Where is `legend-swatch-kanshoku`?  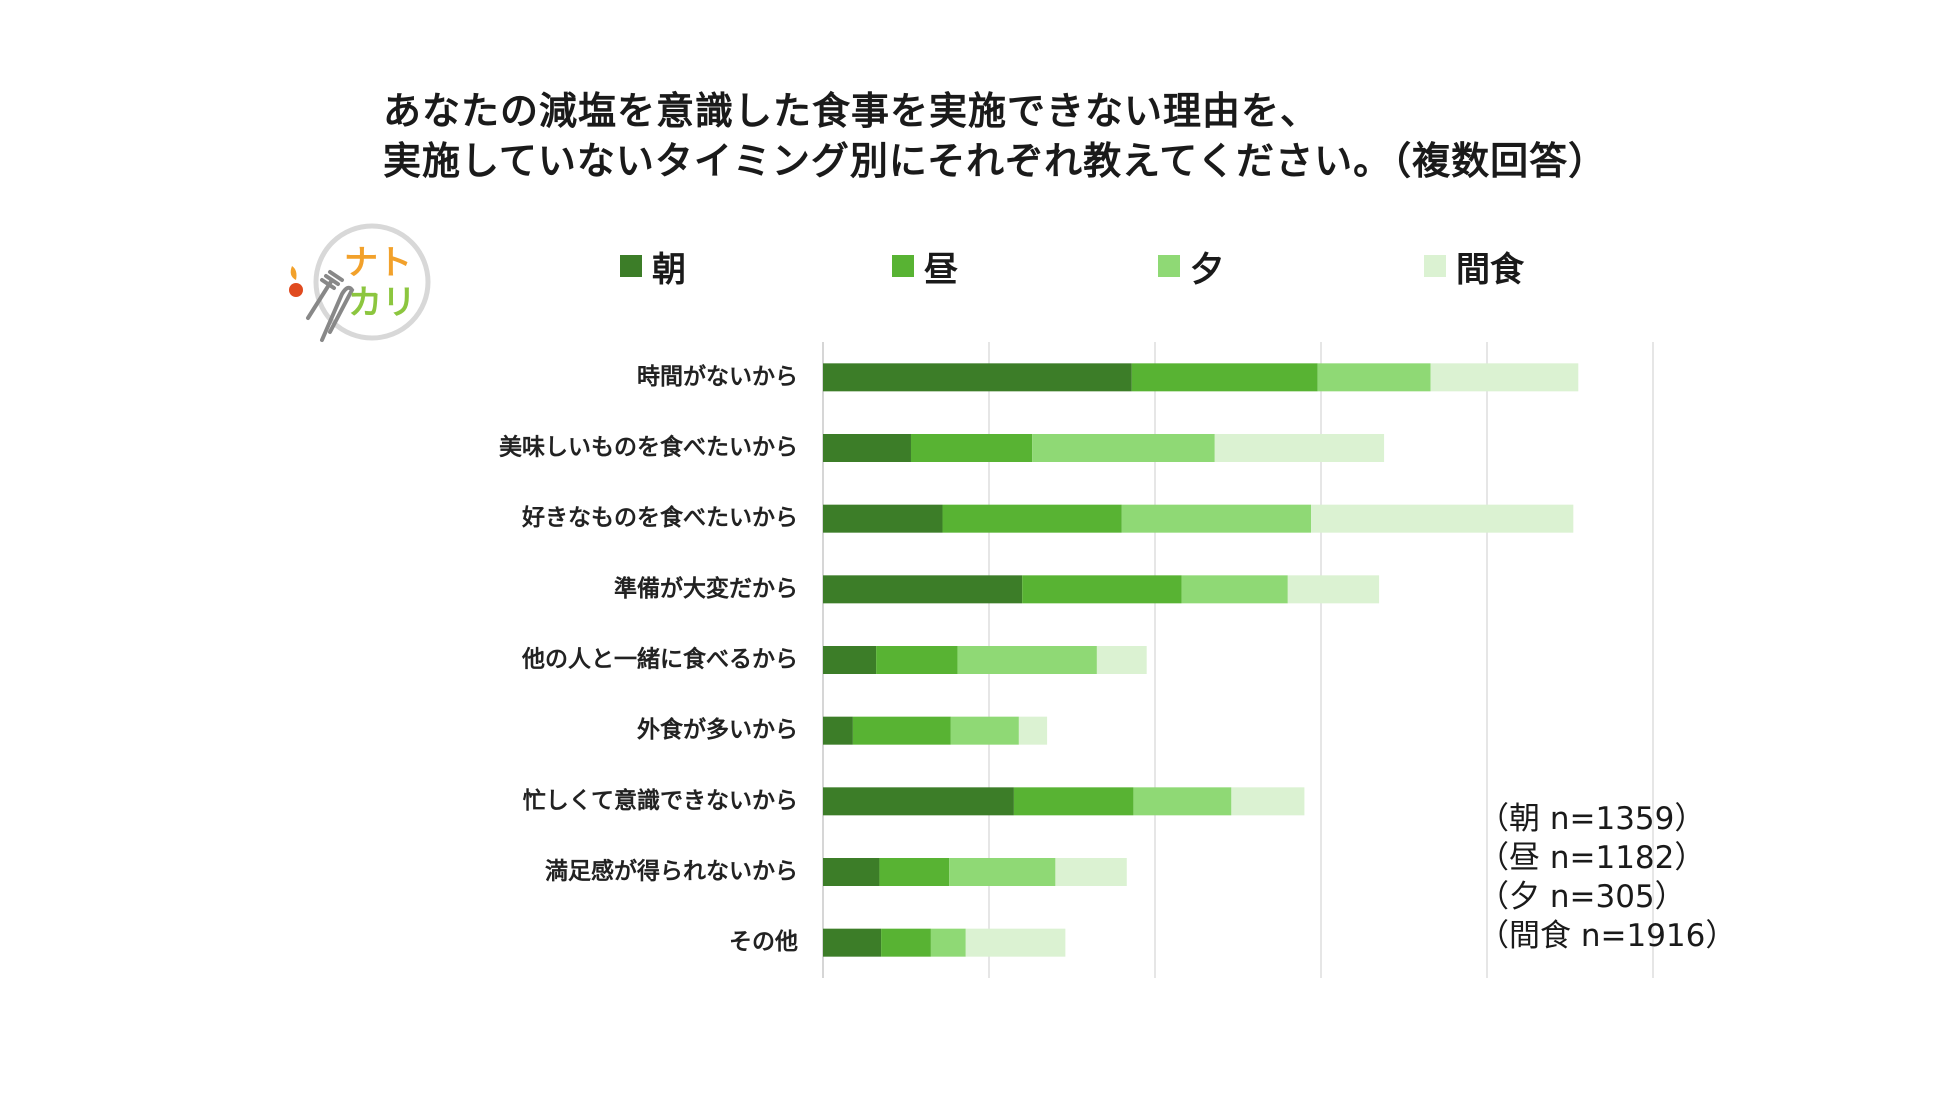
legend-swatch-kanshoku is located at coordinates (1435, 266).